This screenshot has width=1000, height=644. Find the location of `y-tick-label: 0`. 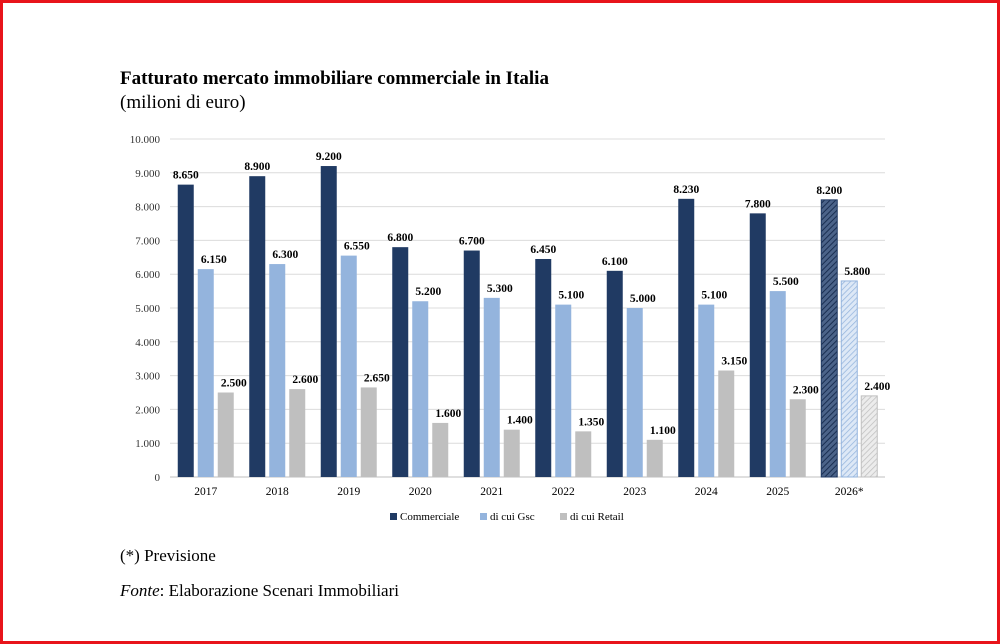

y-tick-label: 0 is located at coordinates (158, 478).